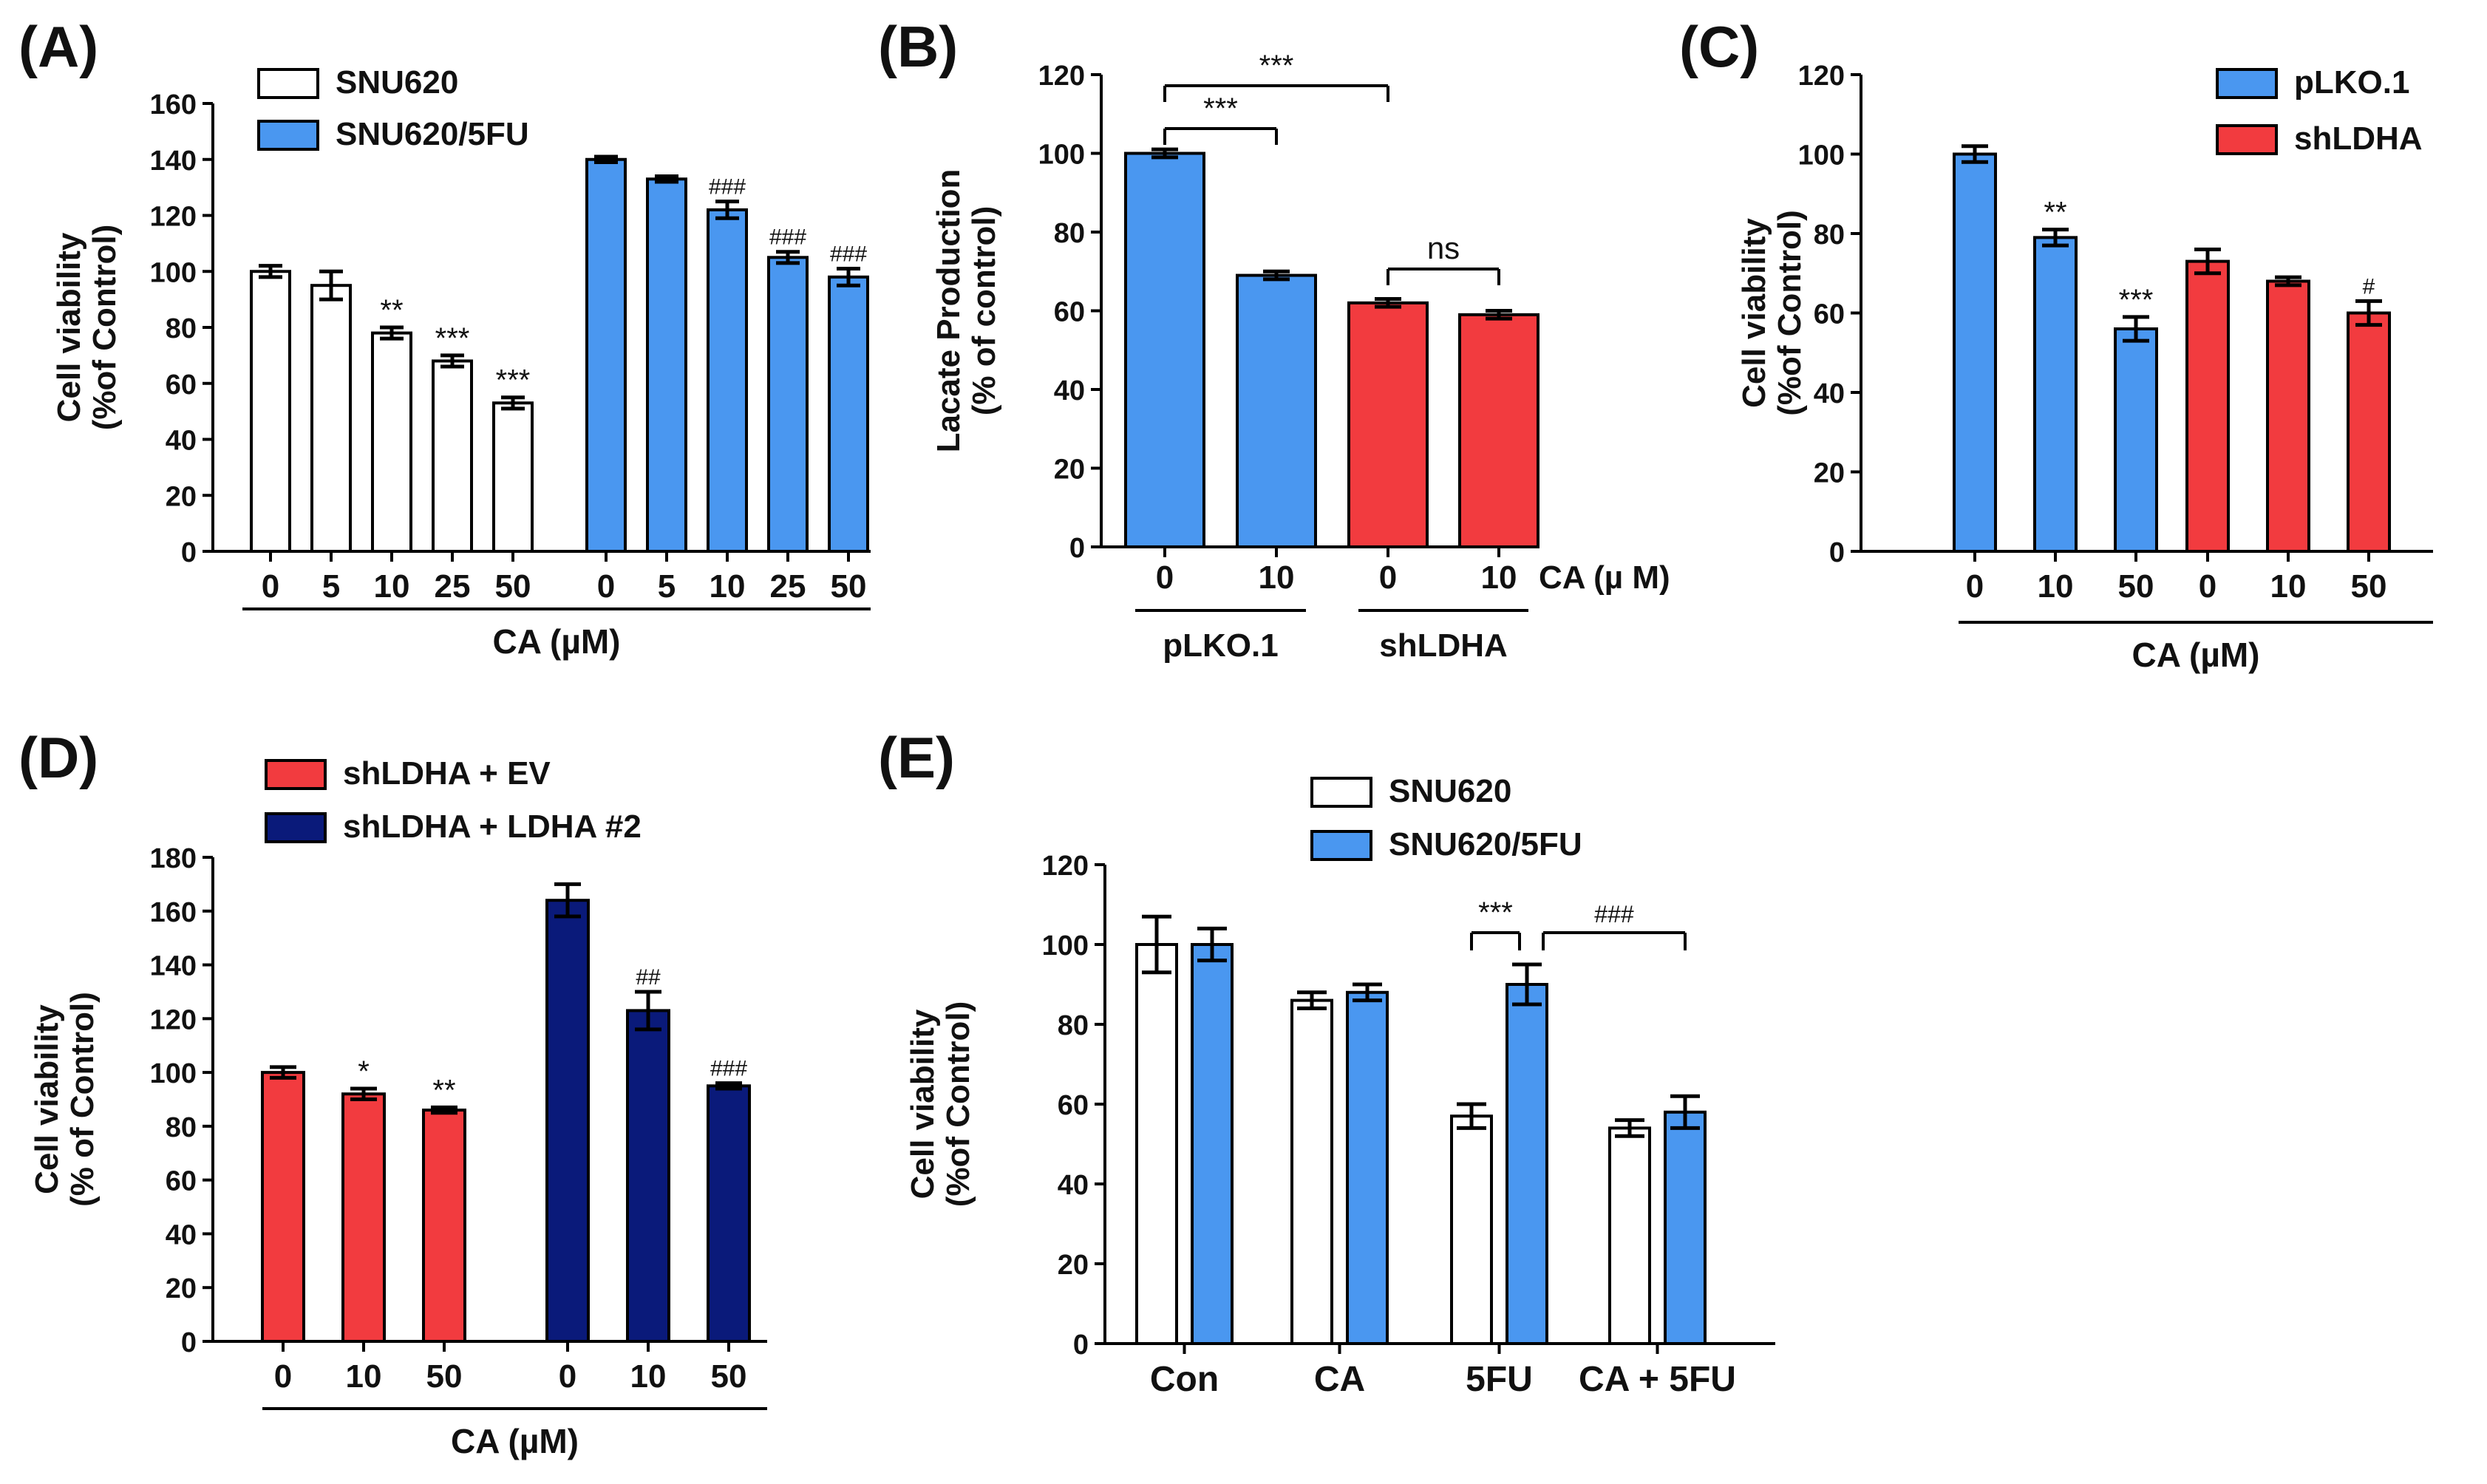 This screenshot has height=1484, width=2487. I want to click on significance-label: #, so click(2369, 286).